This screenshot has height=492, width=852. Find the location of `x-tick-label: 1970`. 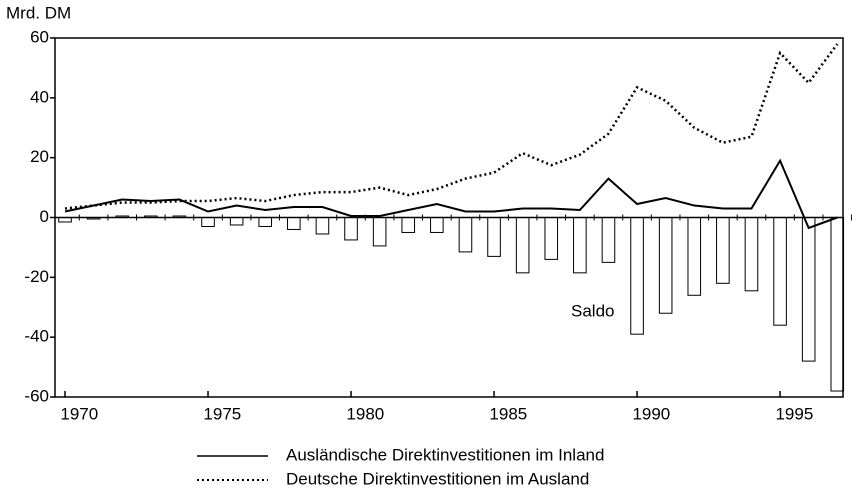

x-tick-label: 1970 is located at coordinates (79, 413).